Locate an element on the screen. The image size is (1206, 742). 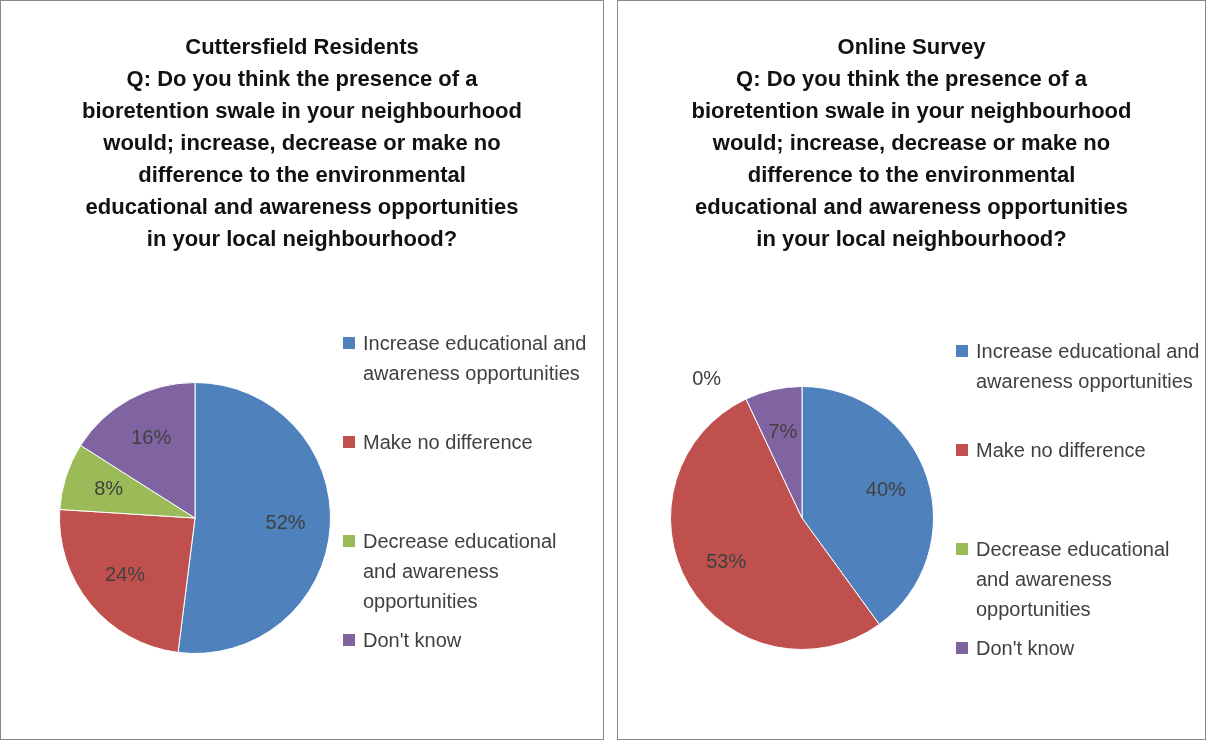
data-label: 24% is located at coordinates (125, 574).